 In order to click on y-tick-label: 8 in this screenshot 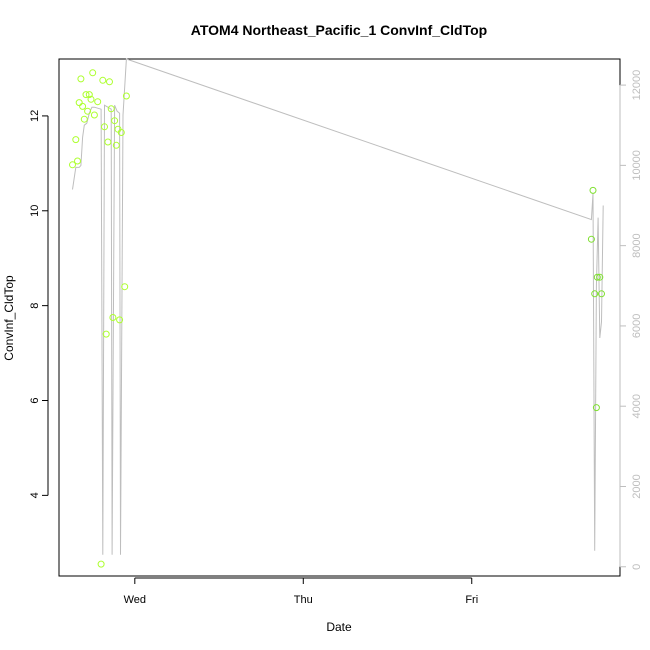, I will do `click(35, 306)`.